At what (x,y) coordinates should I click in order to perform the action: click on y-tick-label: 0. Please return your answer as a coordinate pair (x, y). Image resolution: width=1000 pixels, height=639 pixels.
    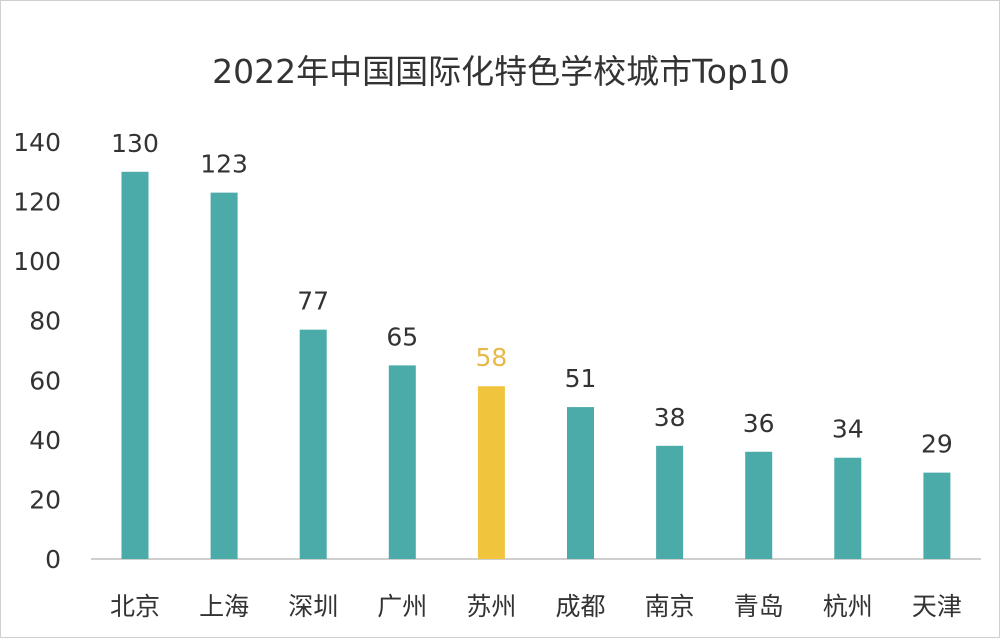
    Looking at the image, I should click on (53, 559).